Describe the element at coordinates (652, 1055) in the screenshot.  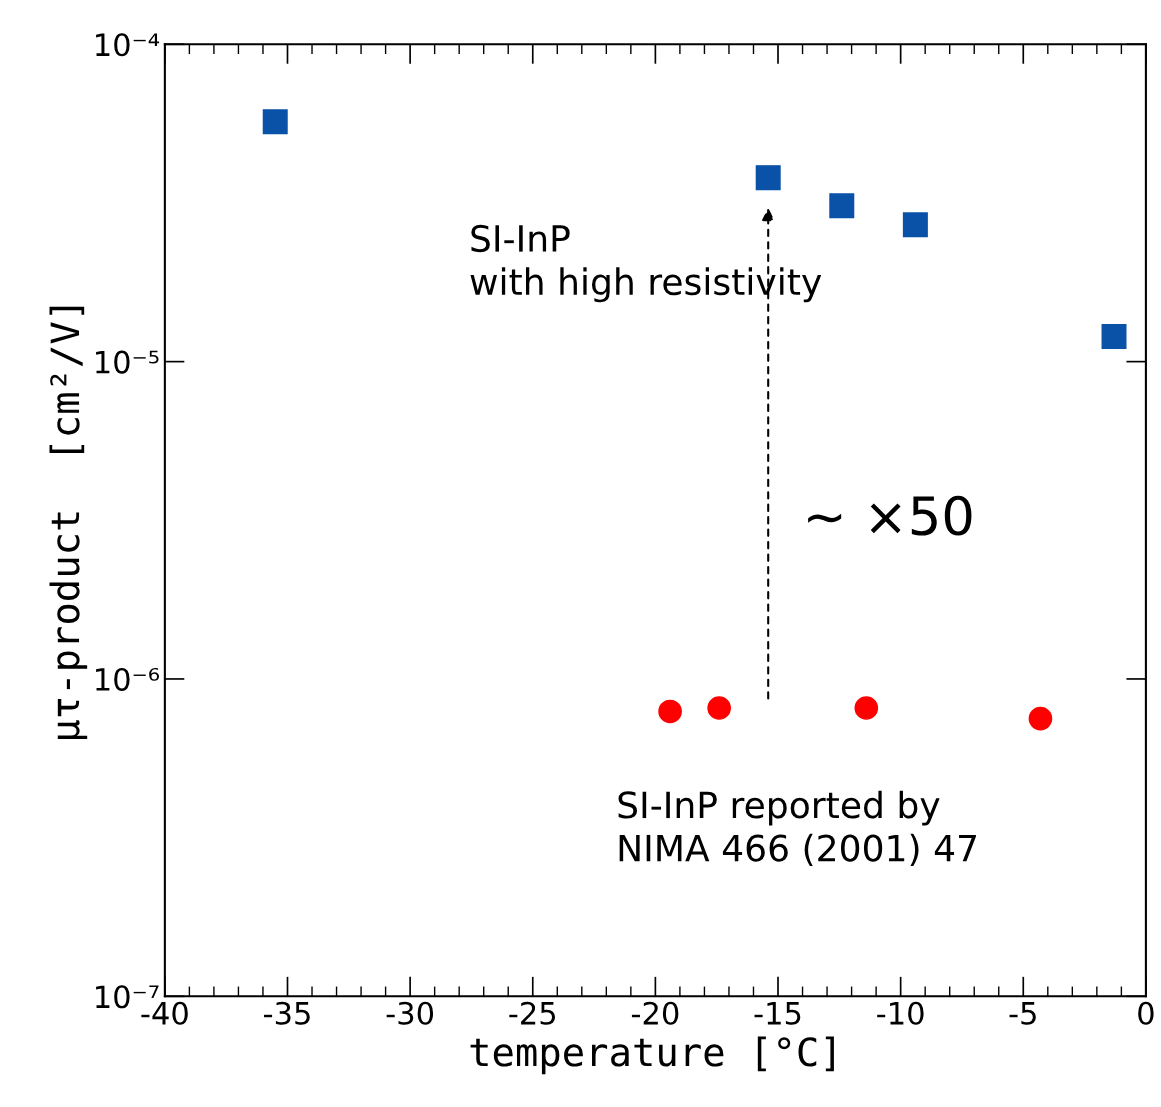
I see `x-axis-title: temperature [°C]` at that location.